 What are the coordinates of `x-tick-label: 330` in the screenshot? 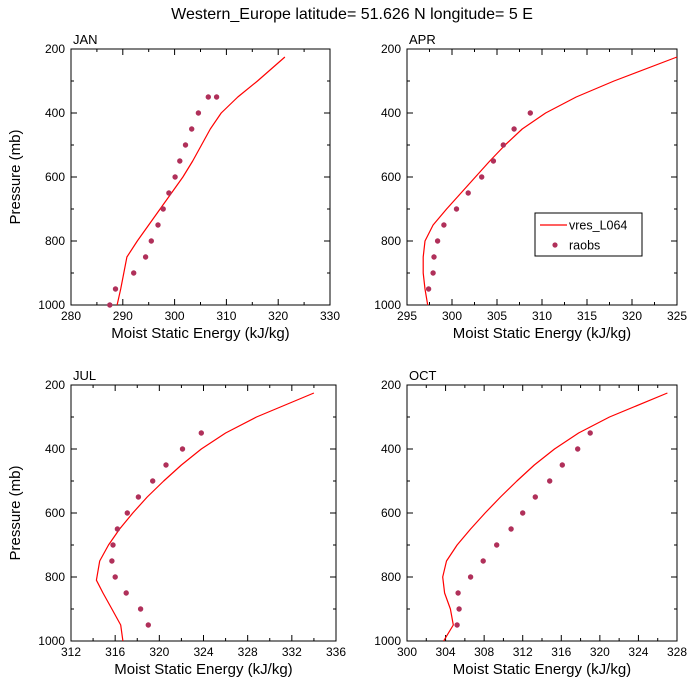 It's located at (330, 316).